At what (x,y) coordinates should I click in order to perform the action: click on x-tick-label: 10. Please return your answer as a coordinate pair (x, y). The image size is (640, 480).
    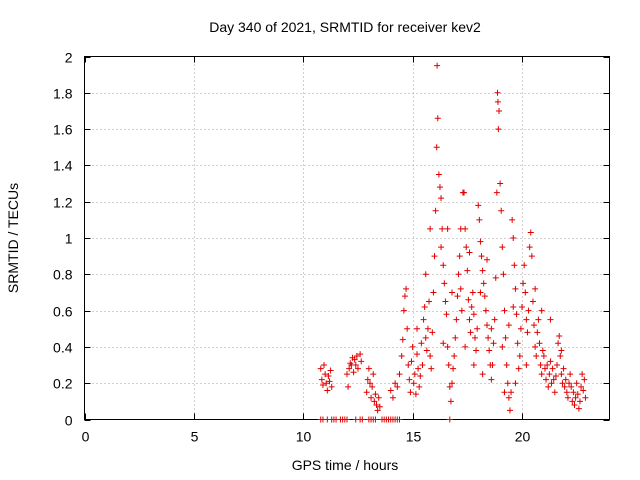
    Looking at the image, I should click on (304, 437).